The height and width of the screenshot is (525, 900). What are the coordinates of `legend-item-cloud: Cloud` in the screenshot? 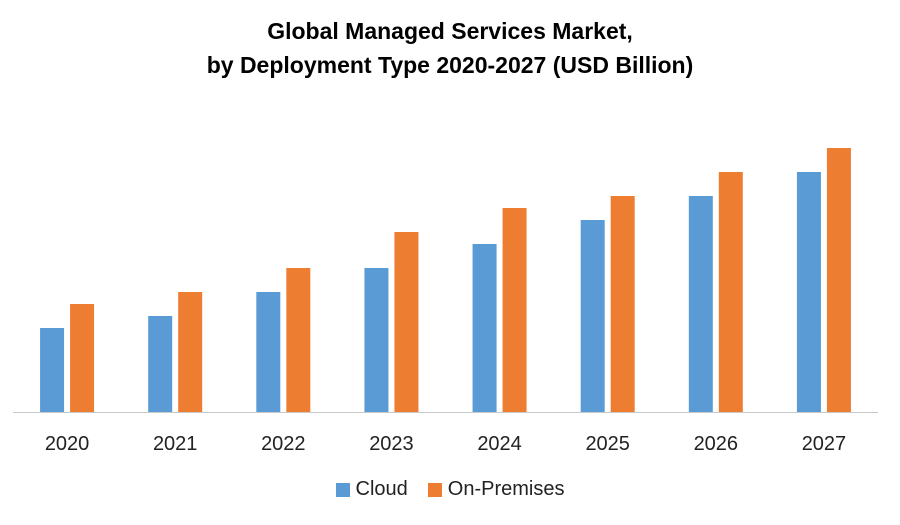 It's located at (371, 489).